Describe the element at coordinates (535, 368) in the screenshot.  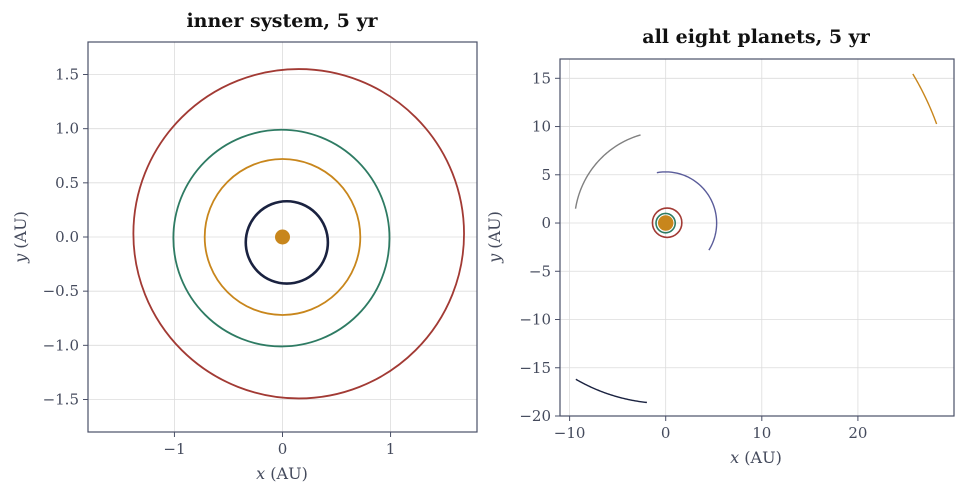
I see `y-tick-label: −15` at that location.